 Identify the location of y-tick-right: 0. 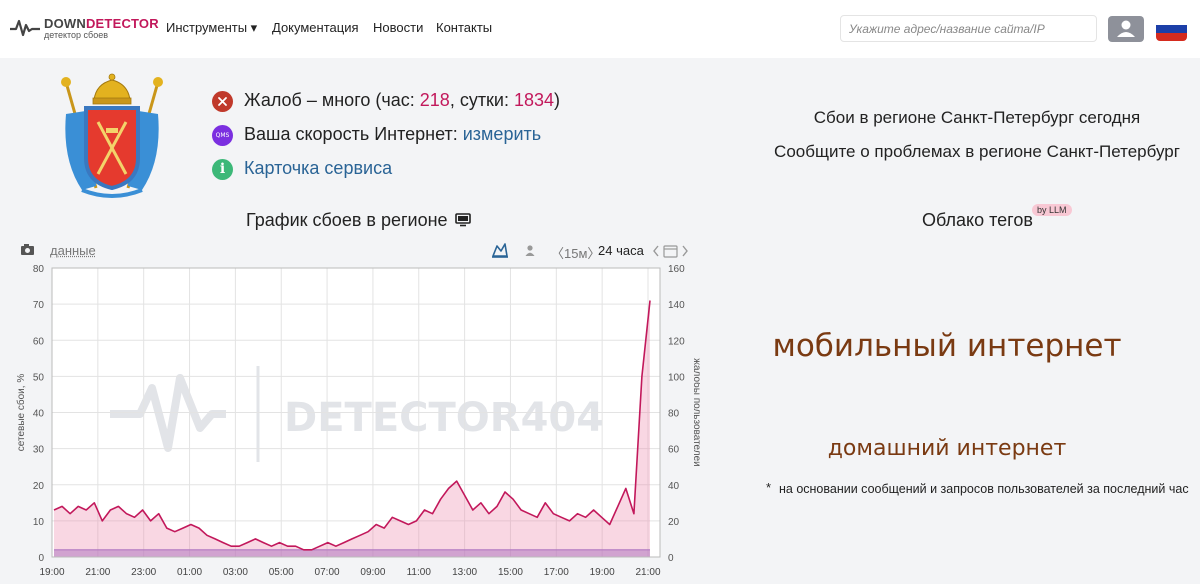
(671, 558).